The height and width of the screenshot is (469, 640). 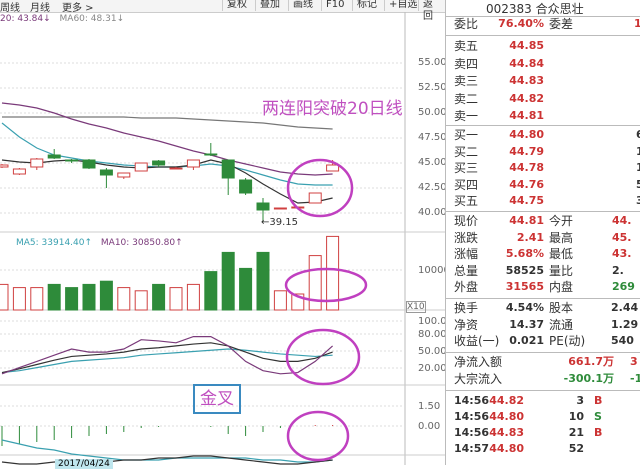 What do you see at coordinates (547, 135) in the screenshot?
I see `bid-row: 买一 44.80 6` at bounding box center [547, 135].